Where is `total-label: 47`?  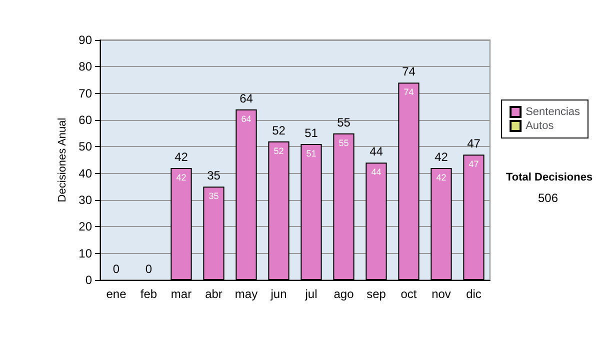 total-label: 47 is located at coordinates (474, 143).